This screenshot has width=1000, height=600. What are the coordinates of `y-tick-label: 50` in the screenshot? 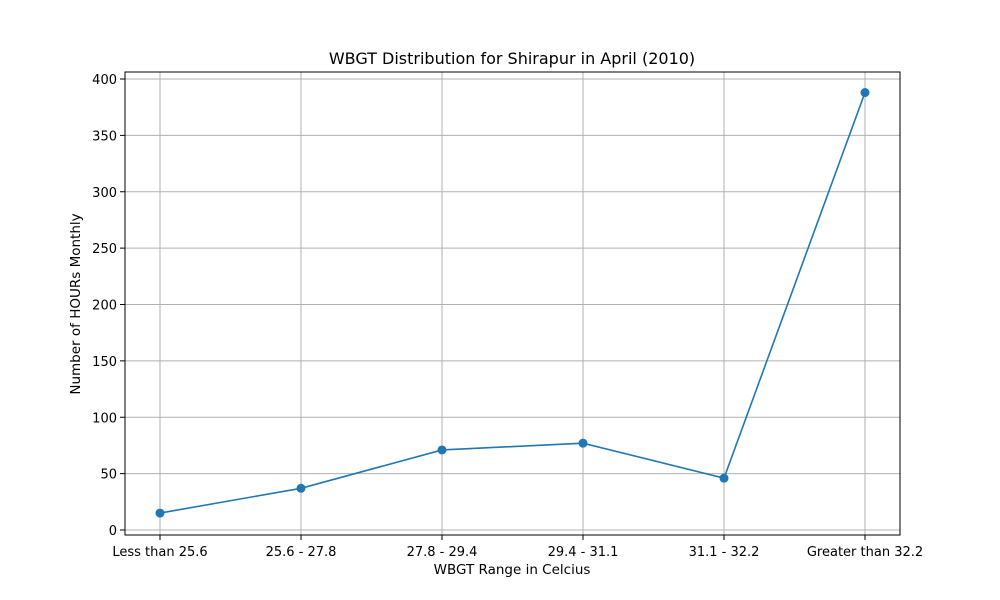 It's located at (108, 475).